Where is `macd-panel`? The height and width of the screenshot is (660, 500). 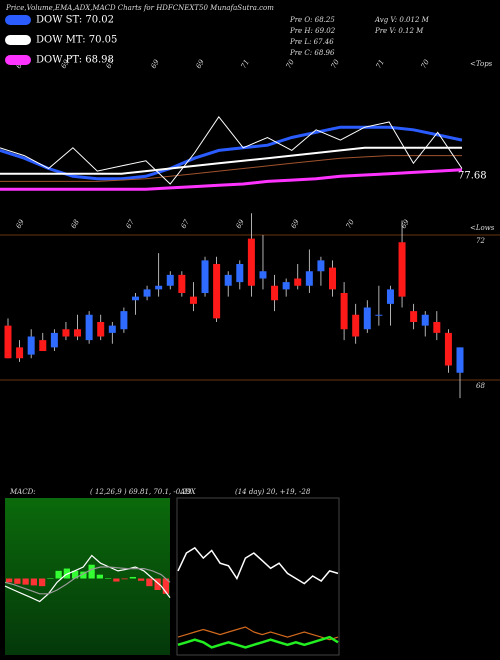 macd-panel is located at coordinates (87, 576).